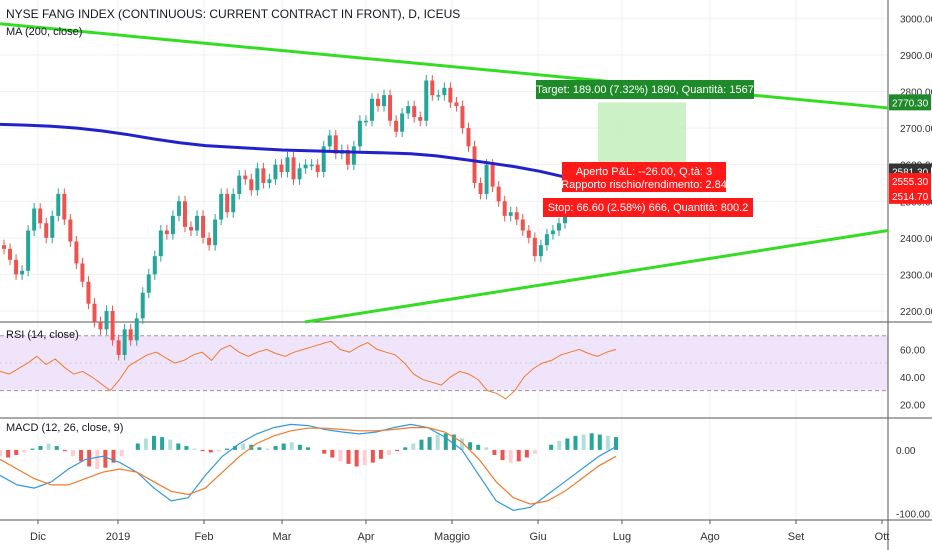  Describe the element at coordinates (906, 451) in the screenshot. I see `macd-tick: 0.00` at that location.